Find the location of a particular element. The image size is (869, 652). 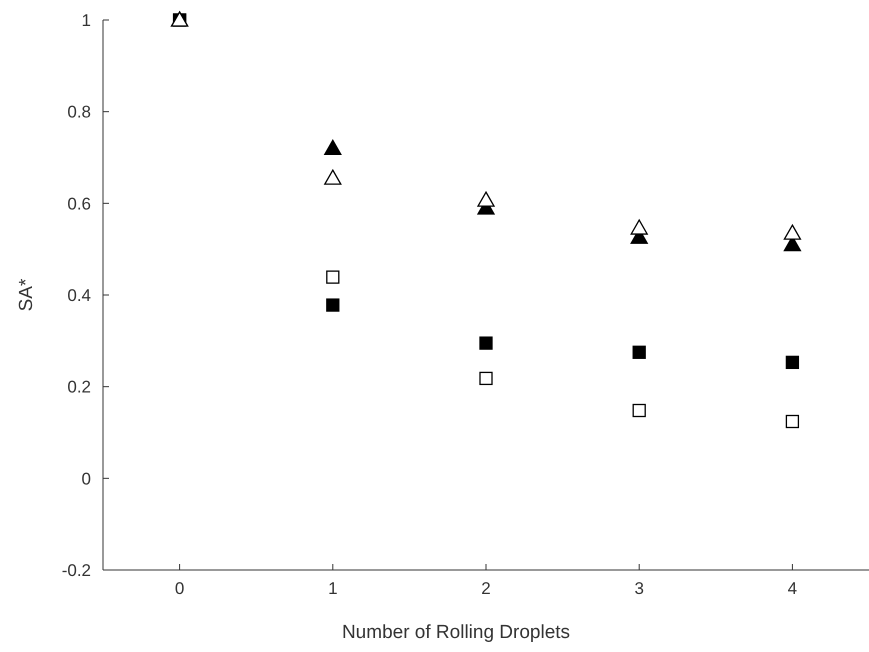

y-tick-label: 0 is located at coordinates (86, 478).